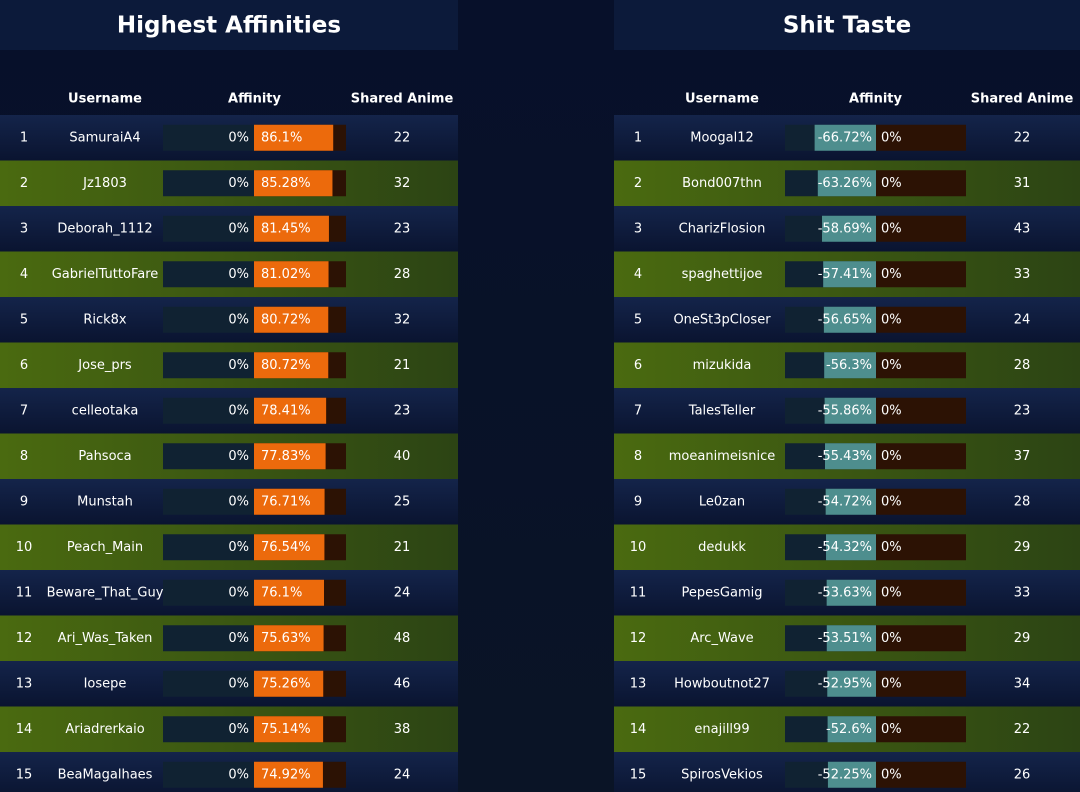 This screenshot has height=792, width=1080. I want to click on username: celleotaka, so click(105, 410).